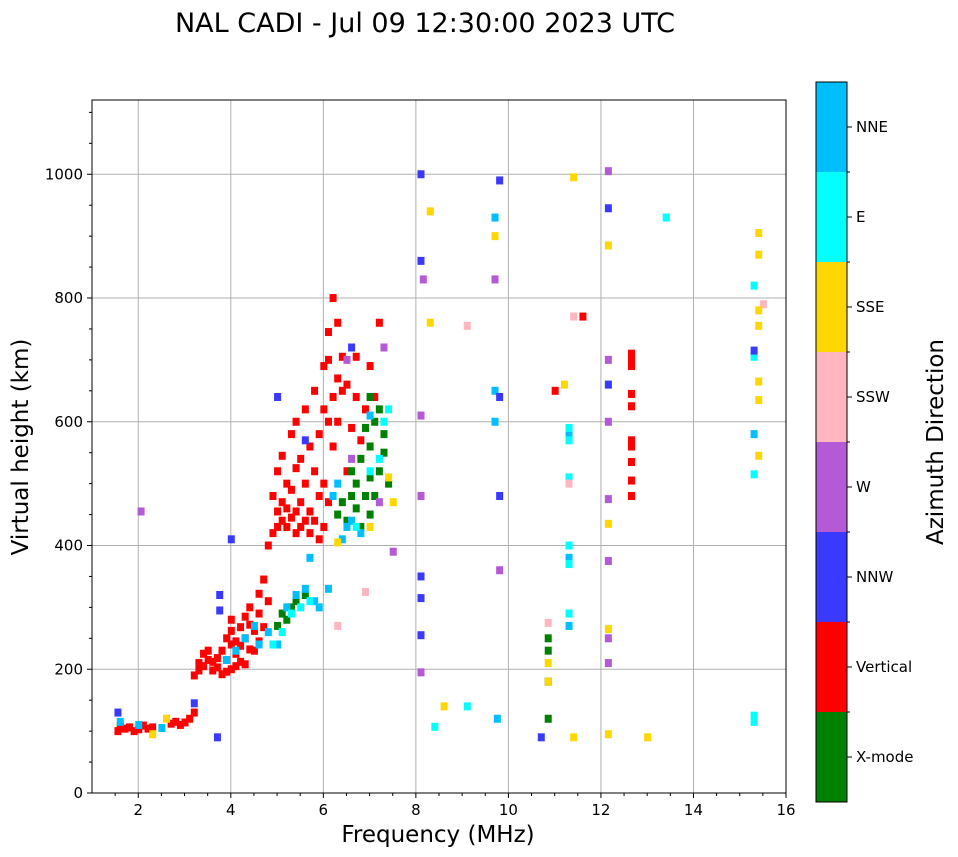 This screenshot has height=857, width=958. I want to click on y-tick-label: 800, so click(68, 298).